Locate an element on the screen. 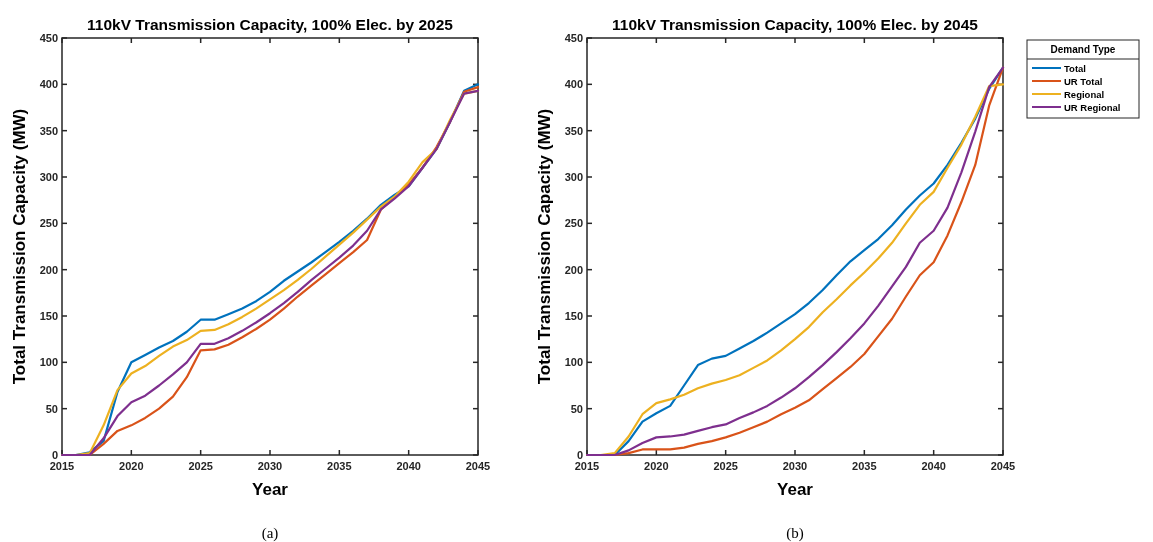 This screenshot has height=542, width=1153. chart-title: 110kV Transmission Capacity, 100% Elec. by 2045 is located at coordinates (795, 24).